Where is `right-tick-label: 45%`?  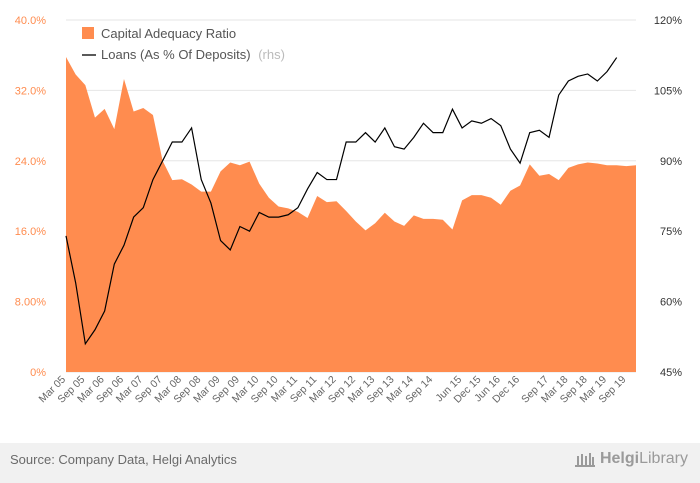
right-tick-label: 45% is located at coordinates (671, 373).